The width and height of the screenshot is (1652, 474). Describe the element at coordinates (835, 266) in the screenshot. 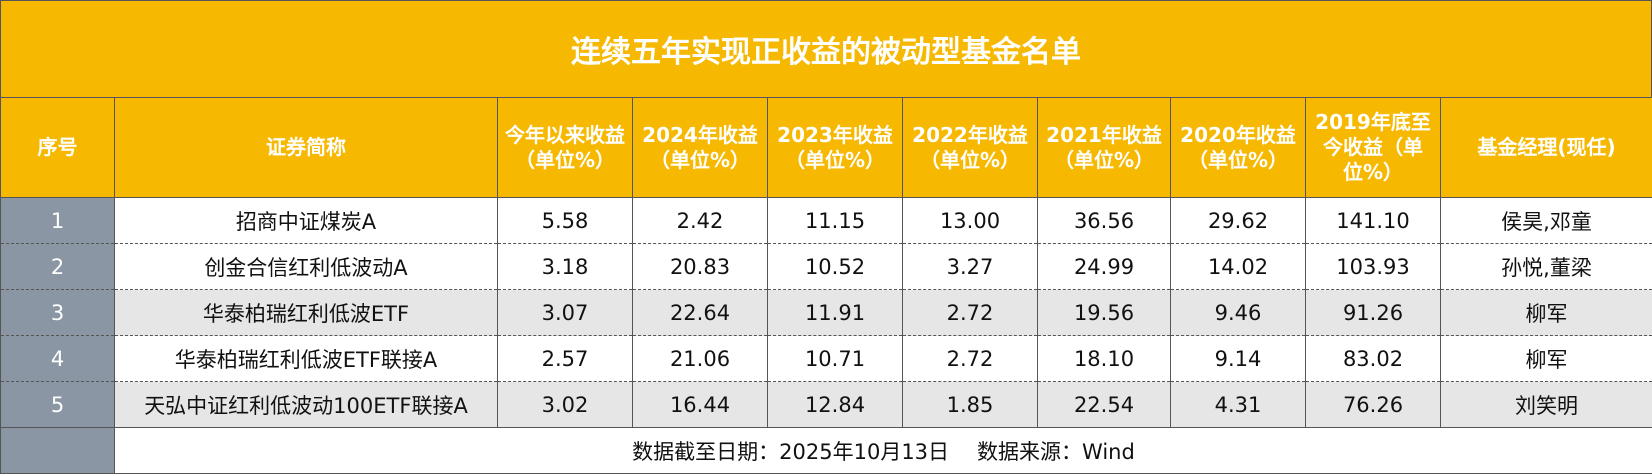

I see `data-cell: 10.52` at that location.